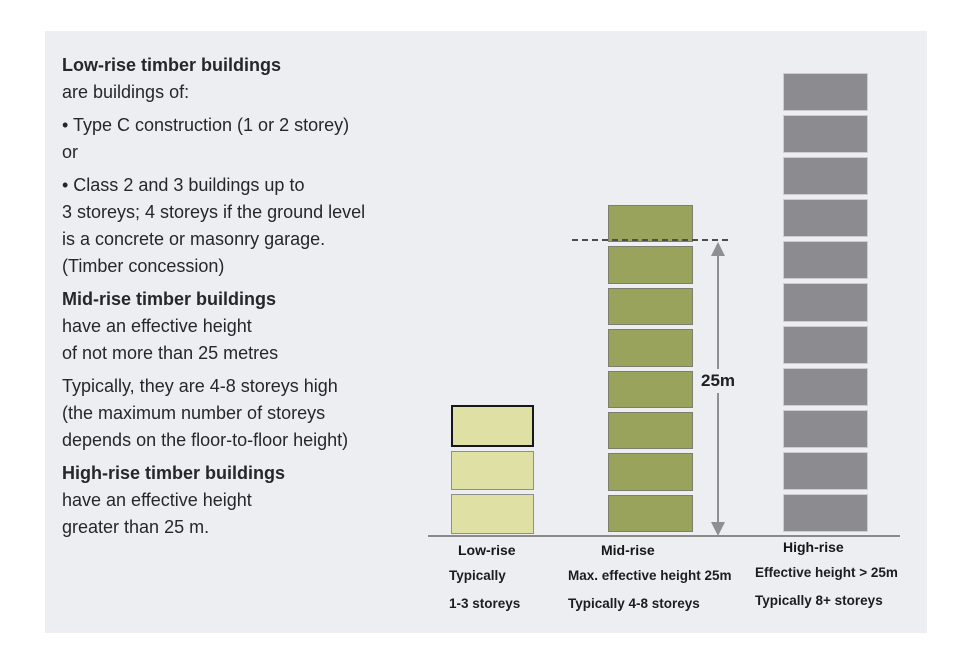 The image size is (970, 663). Describe the element at coordinates (813, 547) in the screenshot. I see `column-label-high-rise: High-rise` at that location.